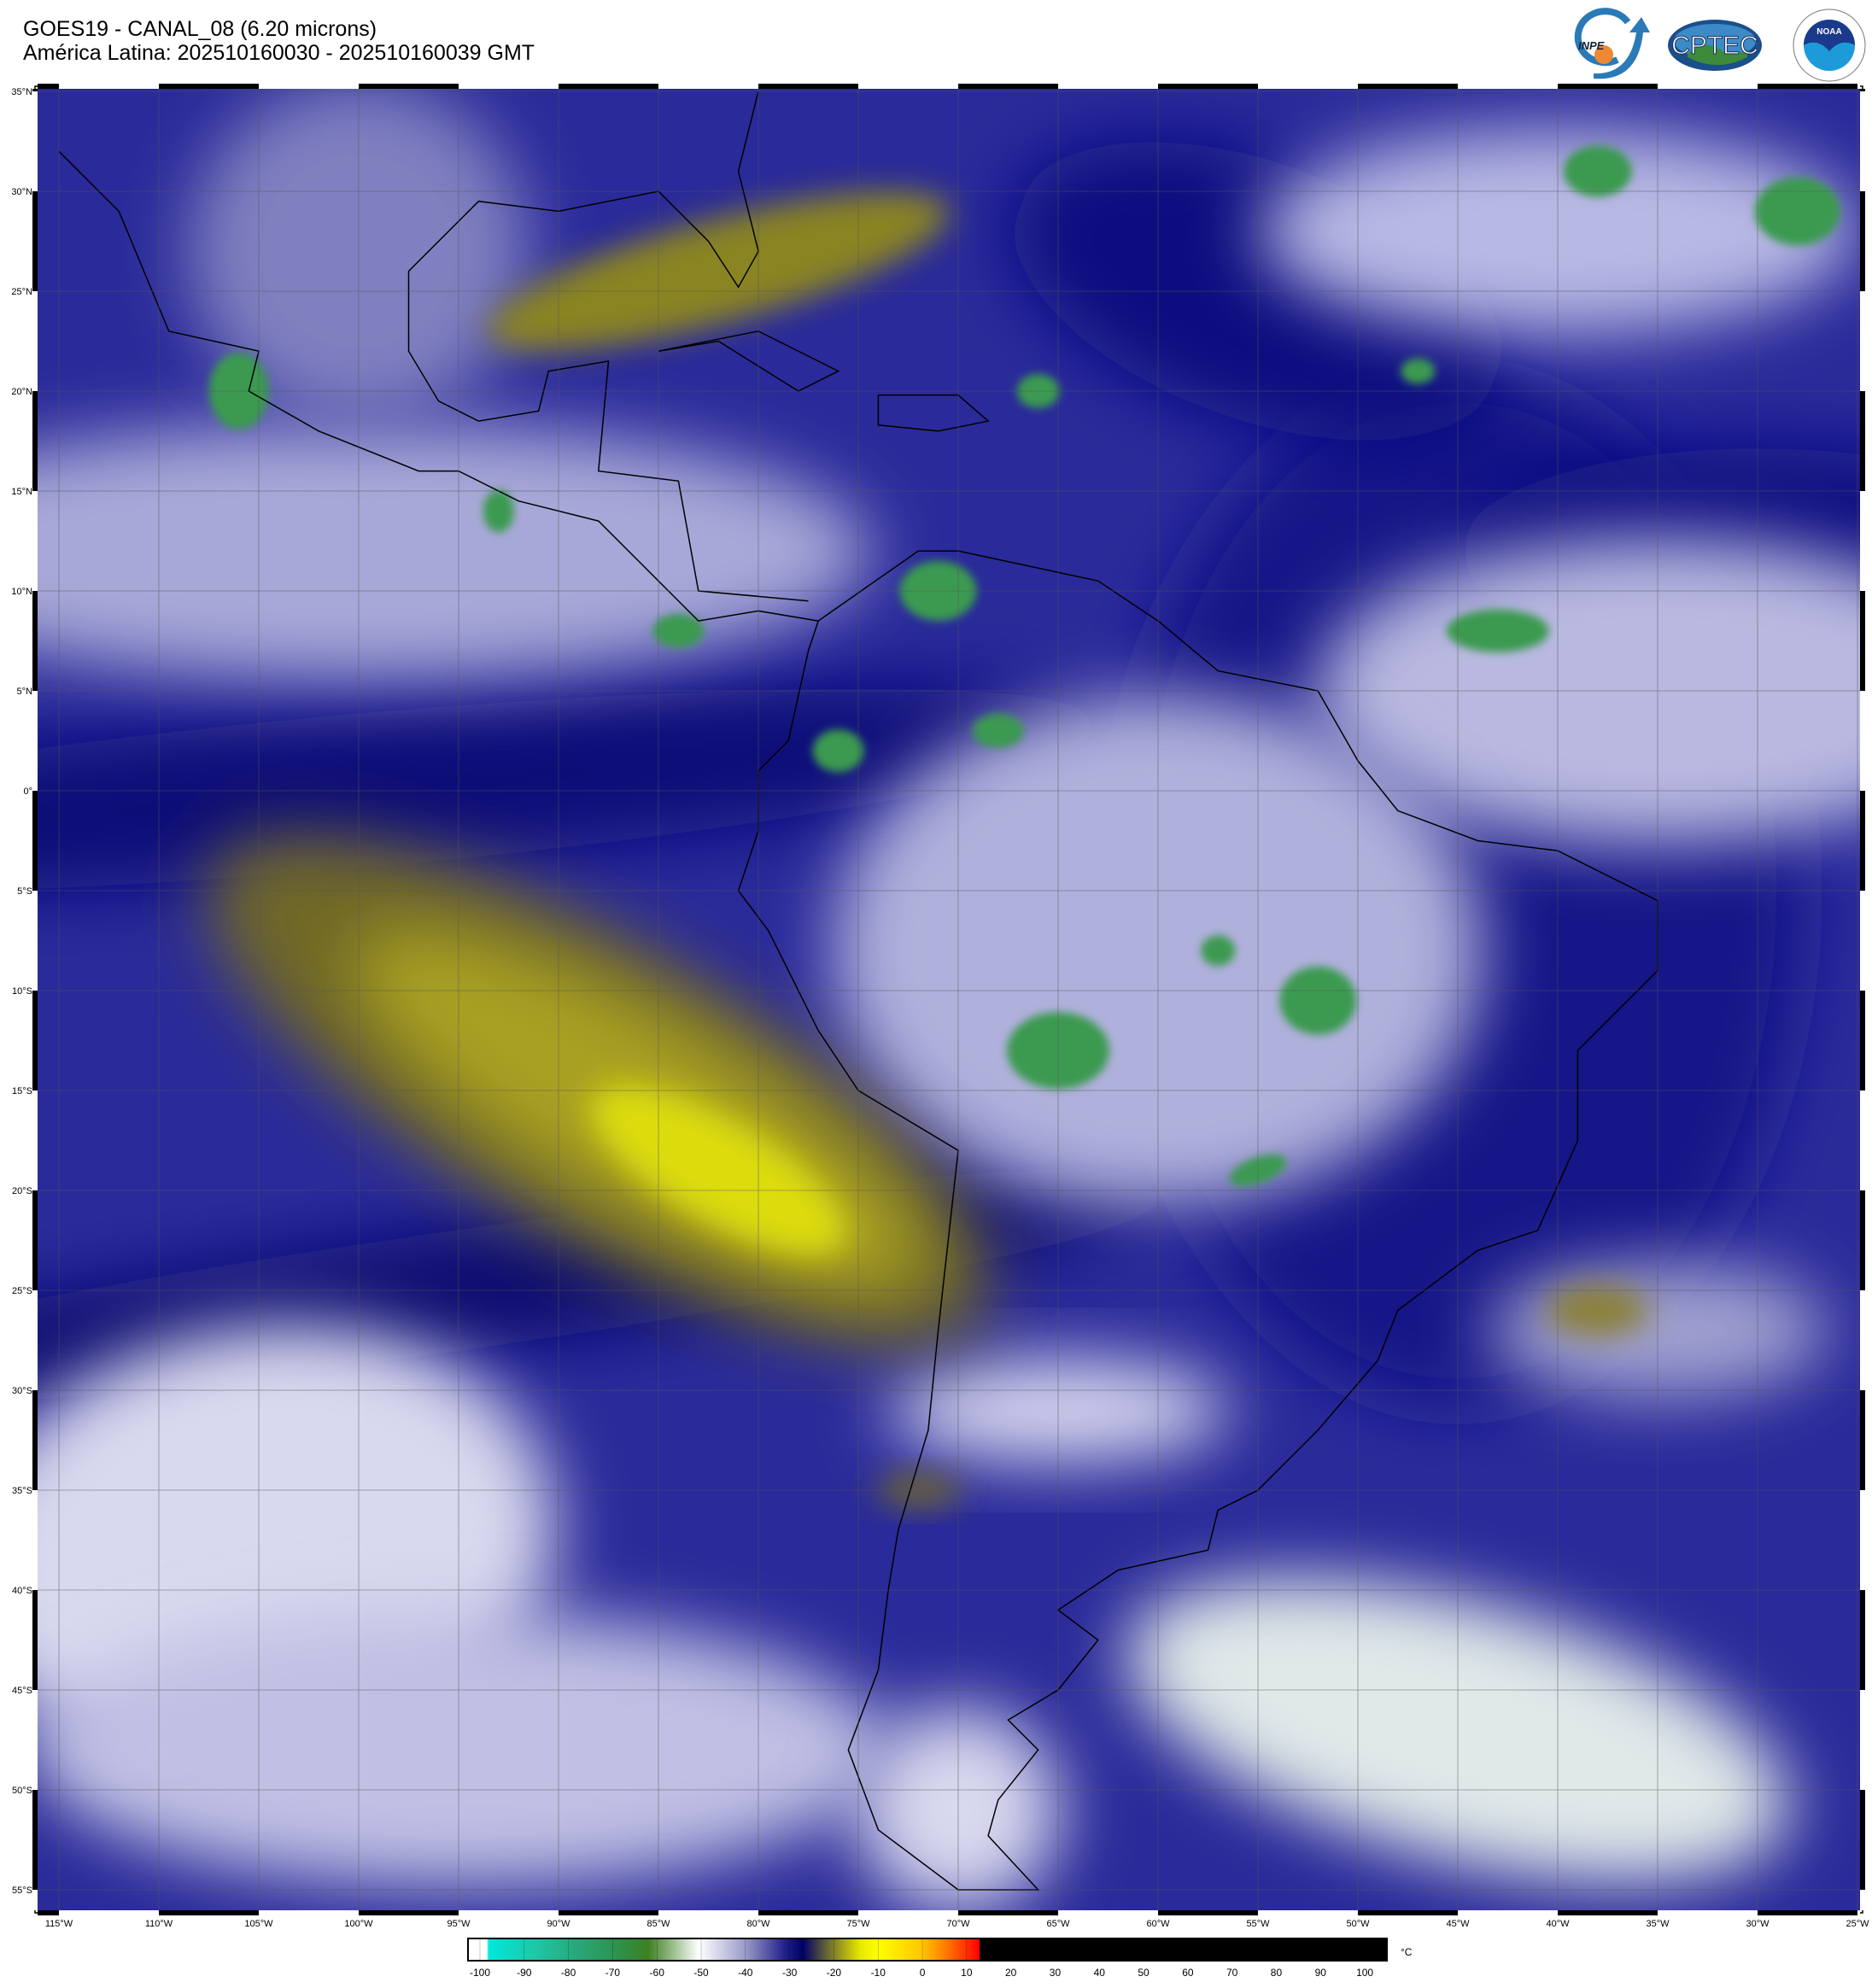 This screenshot has height=1988, width=1872. I want to click on lat-label: 10°N, so click(21, 592).